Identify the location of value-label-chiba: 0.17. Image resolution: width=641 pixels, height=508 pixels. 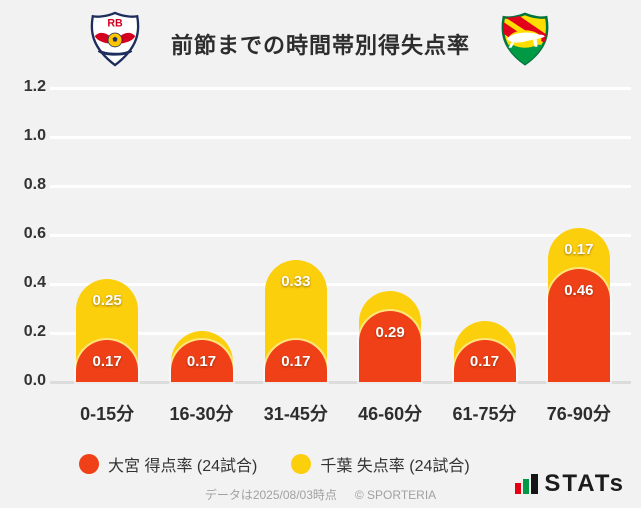
(579, 249).